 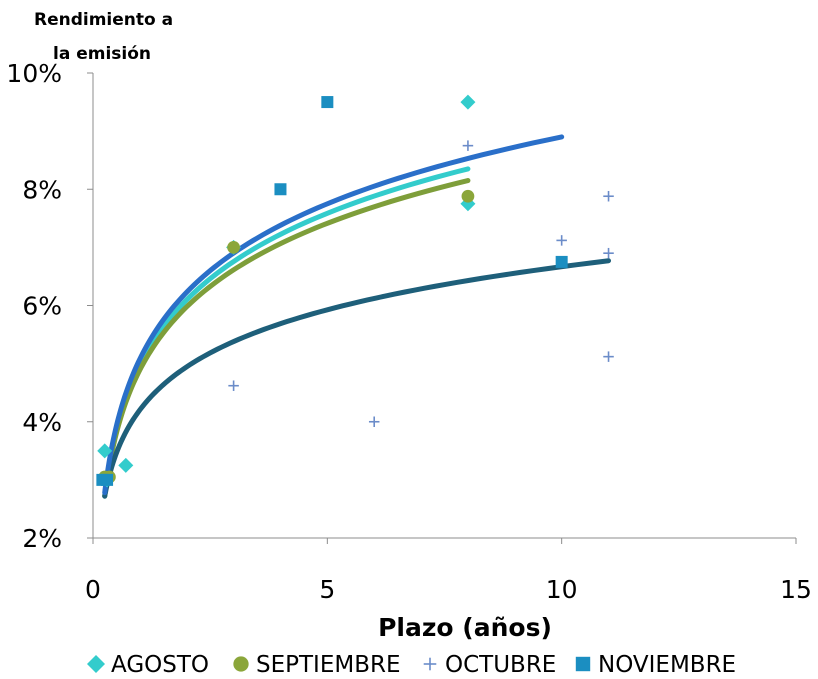 I want to click on x-tick-labels: 0 5 10 15, so click(x=448, y=589).